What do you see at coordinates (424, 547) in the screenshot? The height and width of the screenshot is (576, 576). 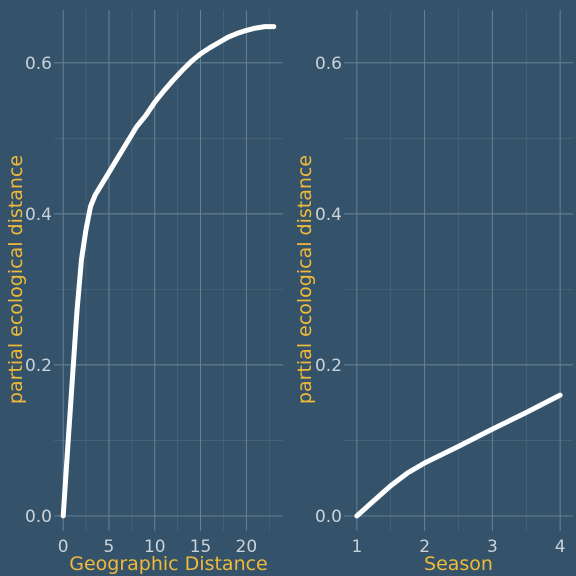 I see `x-tick-label: 2` at bounding box center [424, 547].